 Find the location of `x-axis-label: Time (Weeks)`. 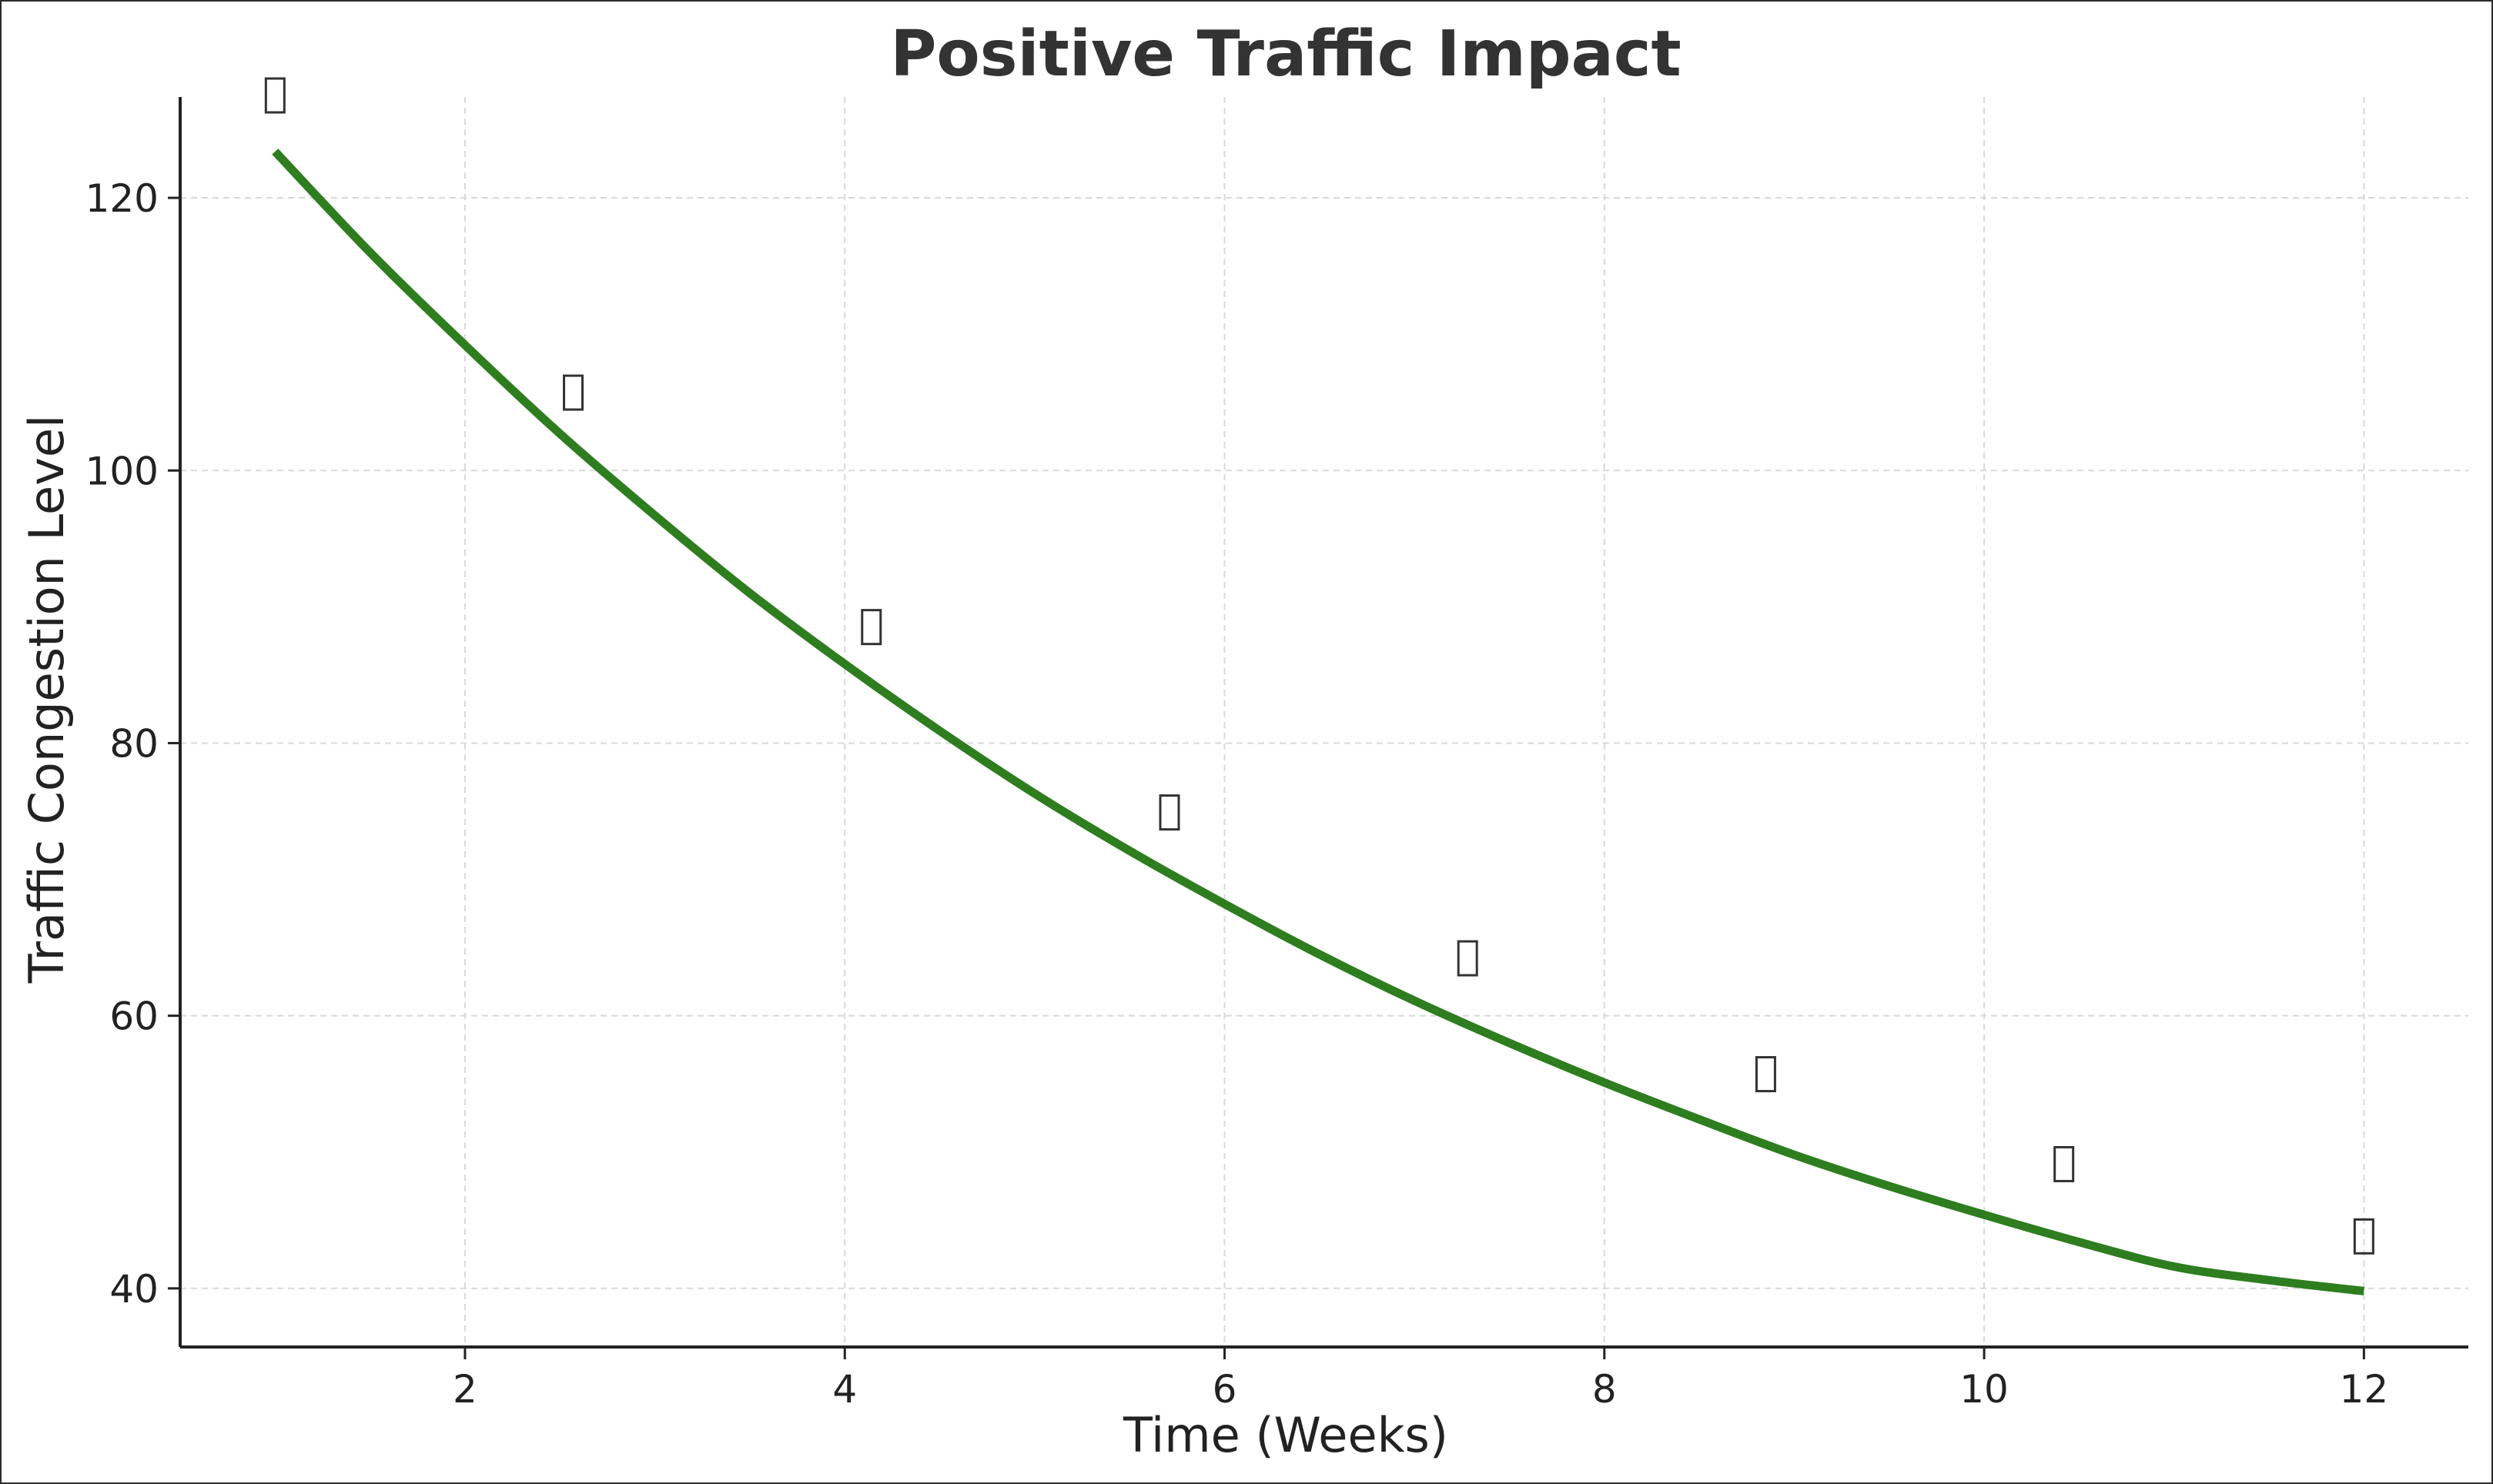

x-axis-label: Time (Weeks) is located at coordinates (1286, 1435).